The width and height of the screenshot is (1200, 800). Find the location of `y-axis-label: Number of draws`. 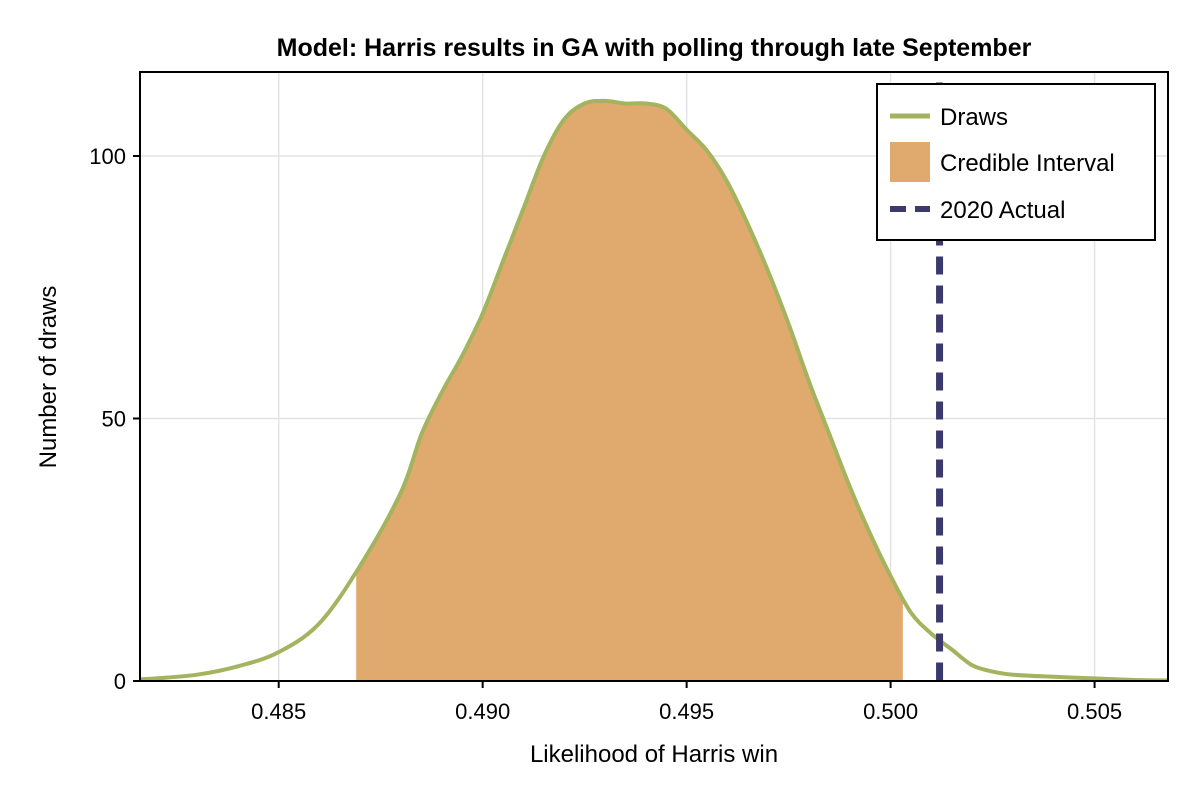

y-axis-label: Number of draws is located at coordinates (48, 377).